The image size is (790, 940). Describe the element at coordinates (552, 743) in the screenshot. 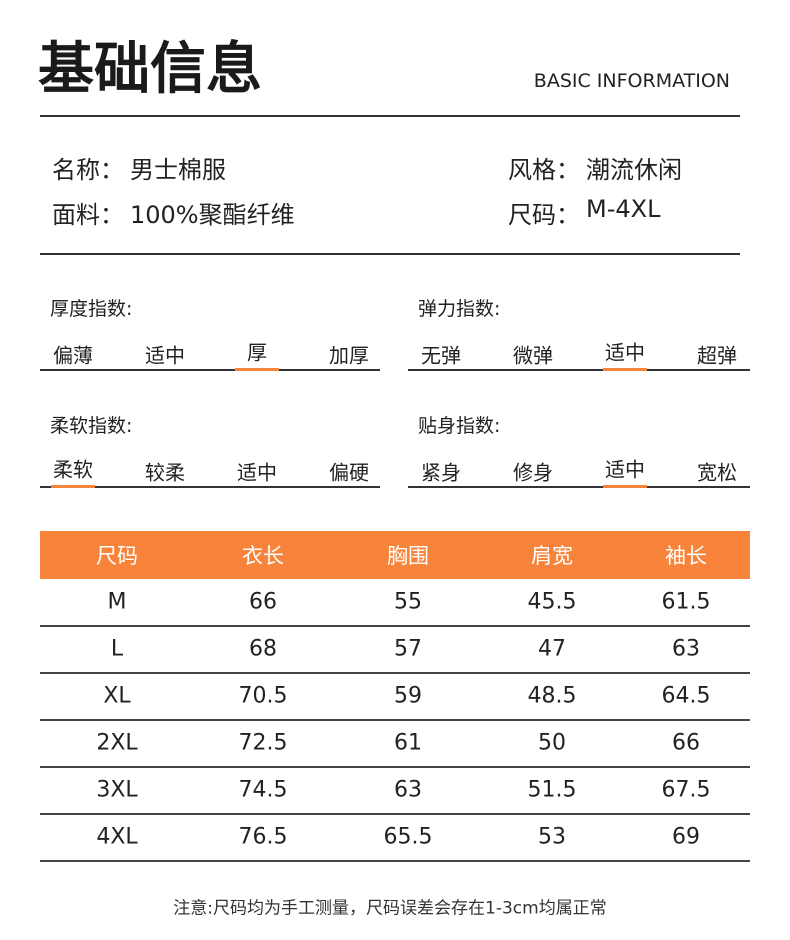

I see `table-cell: 50` at that location.